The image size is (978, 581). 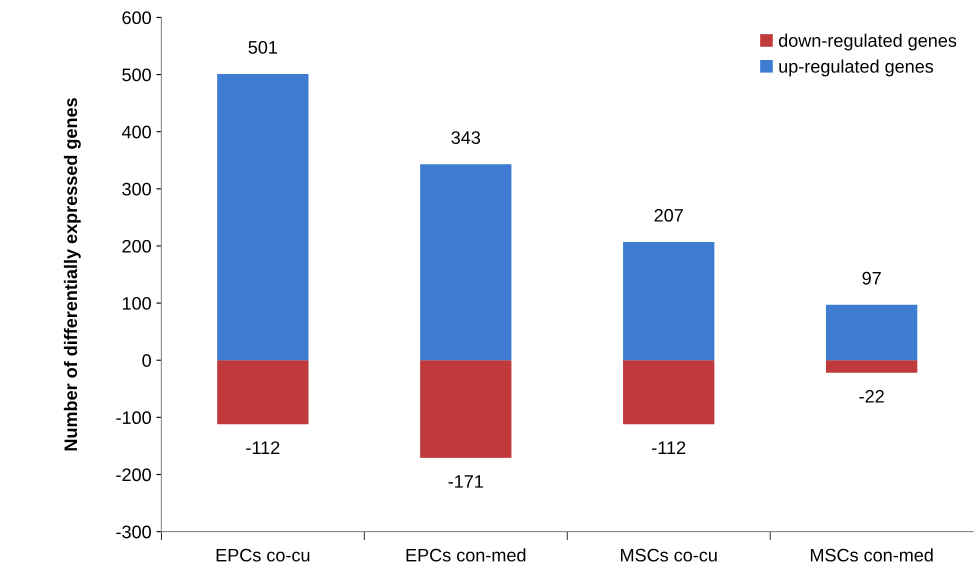 I want to click on legend-label: up-regulated genes, so click(x=856, y=68).